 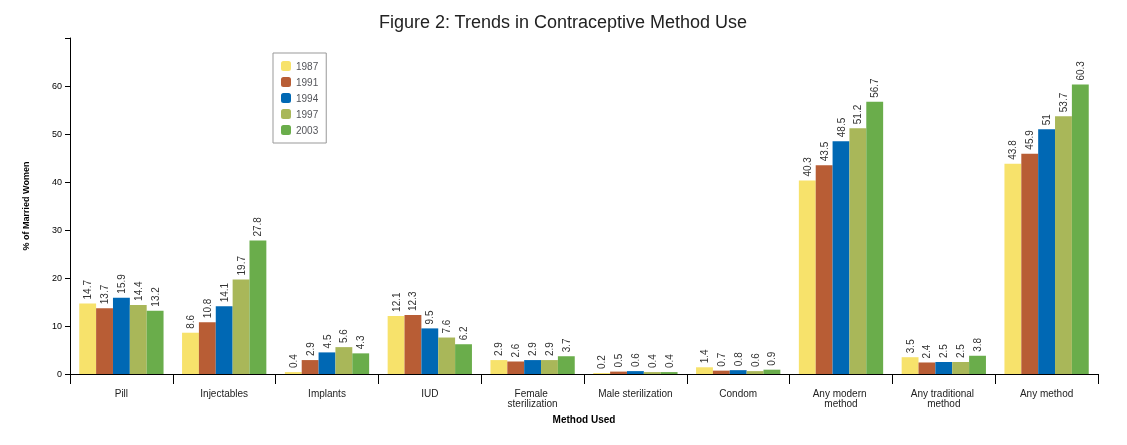 I want to click on data-label: 13.2, so click(x=155, y=296).